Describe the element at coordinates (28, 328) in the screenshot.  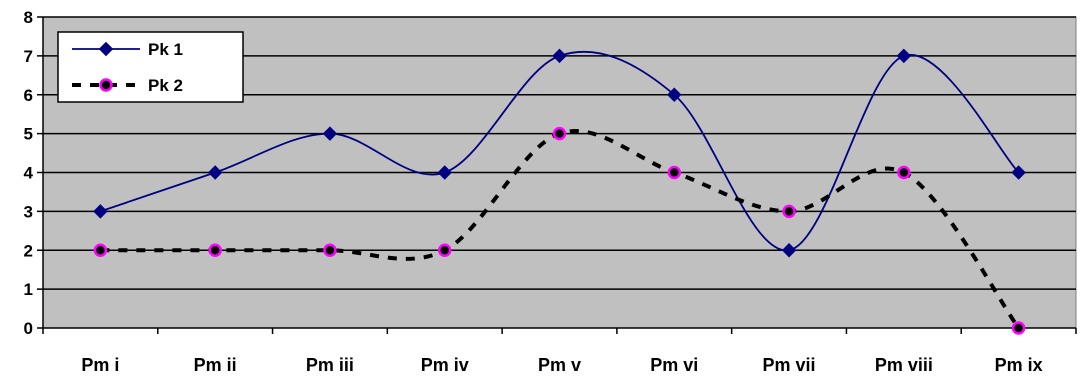
I see `y-tick-label: 0` at that location.